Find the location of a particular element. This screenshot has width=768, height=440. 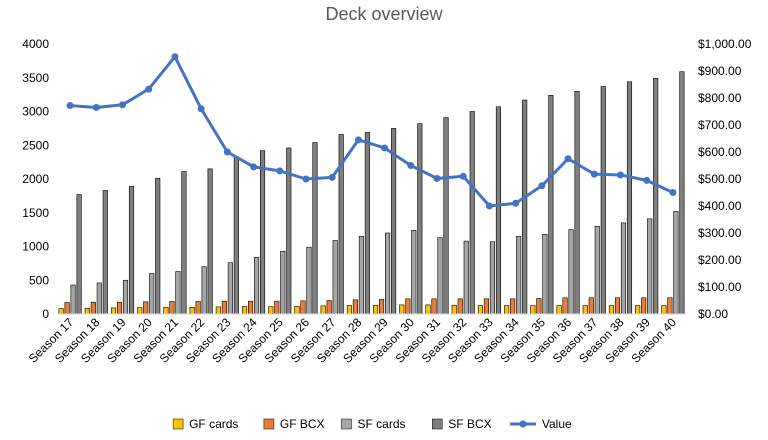

y-right-tick-label: $0.00 is located at coordinates (713, 314).